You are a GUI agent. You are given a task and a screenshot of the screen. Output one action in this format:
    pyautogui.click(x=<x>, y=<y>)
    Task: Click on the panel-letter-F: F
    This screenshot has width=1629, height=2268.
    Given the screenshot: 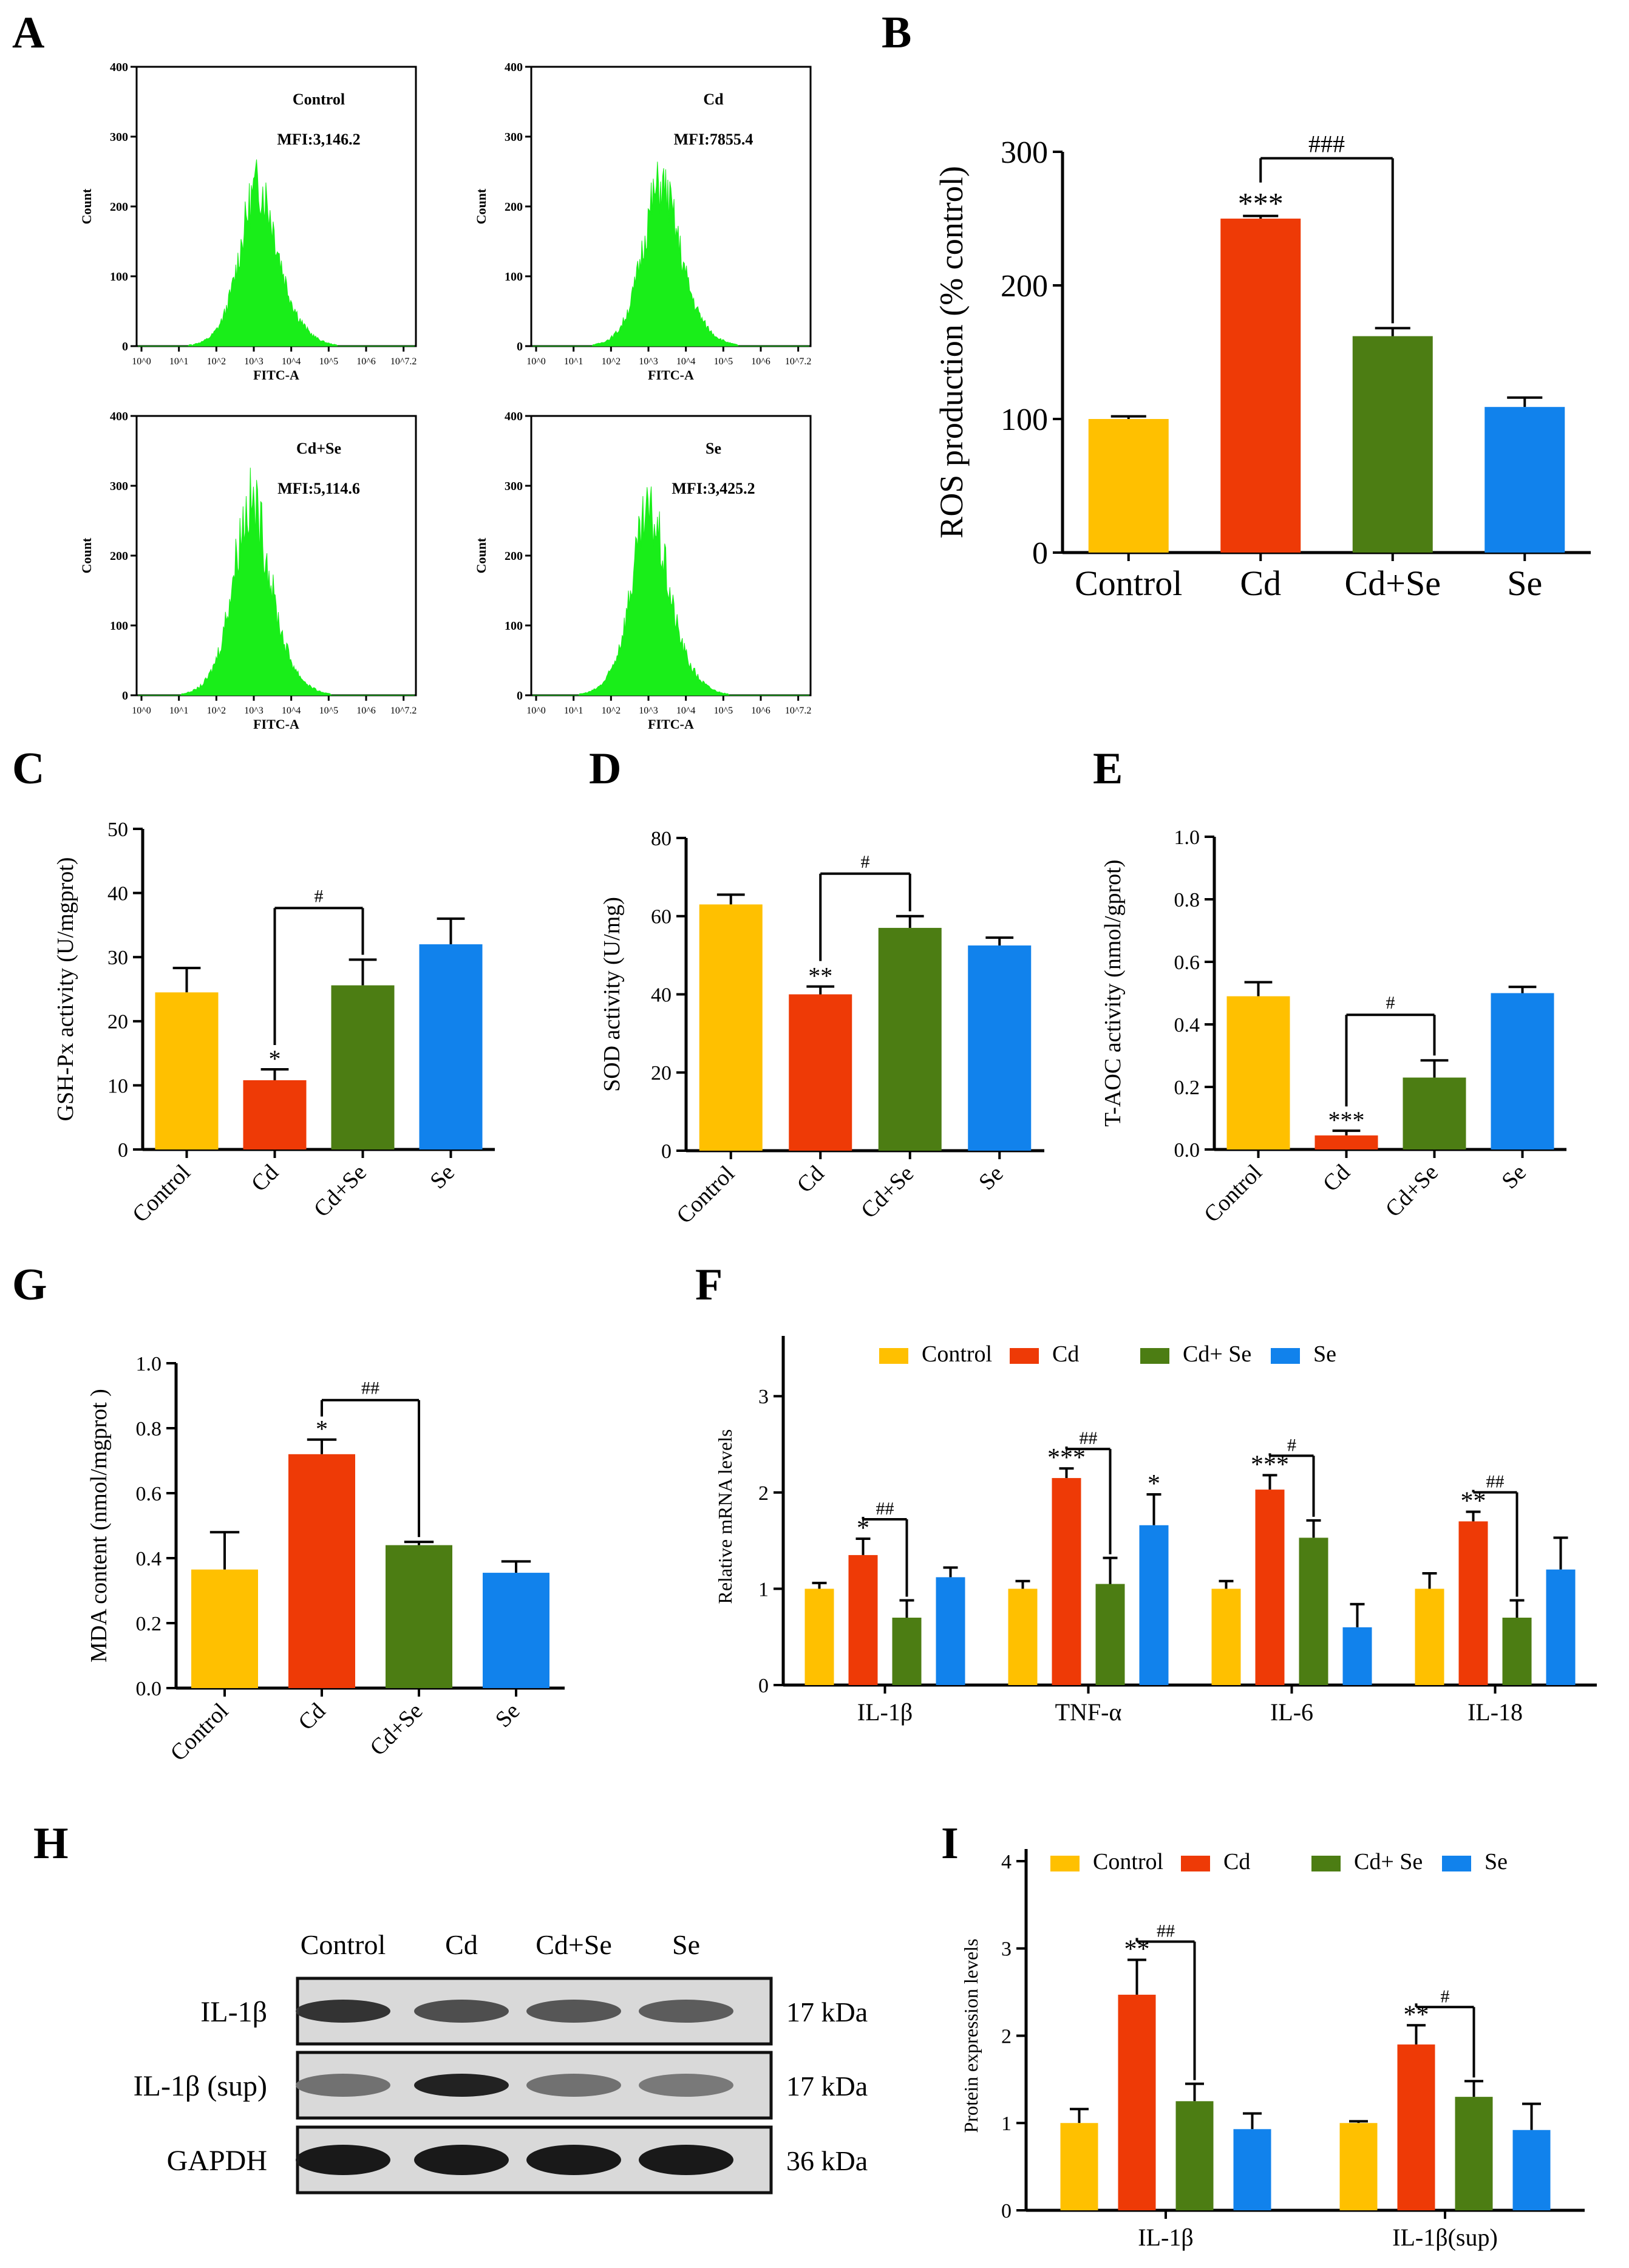 What is the action you would take?
    pyautogui.click(x=709, y=1285)
    